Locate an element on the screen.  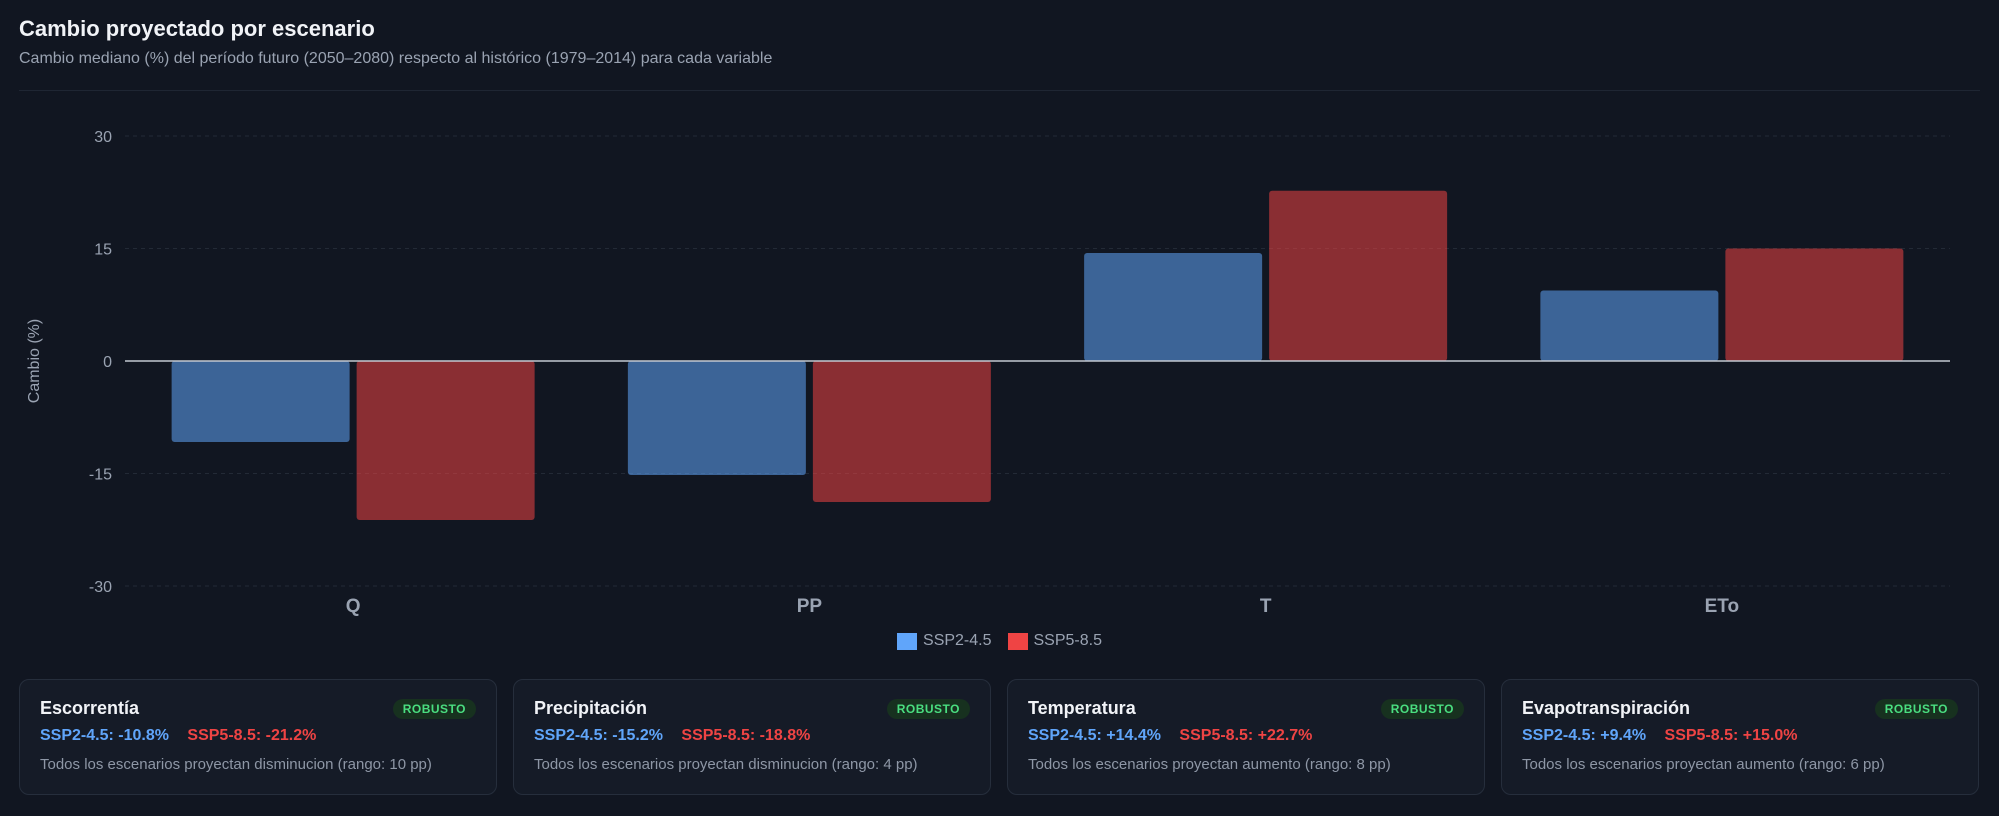
card-title: Precipitación is located at coordinates (591, 708).